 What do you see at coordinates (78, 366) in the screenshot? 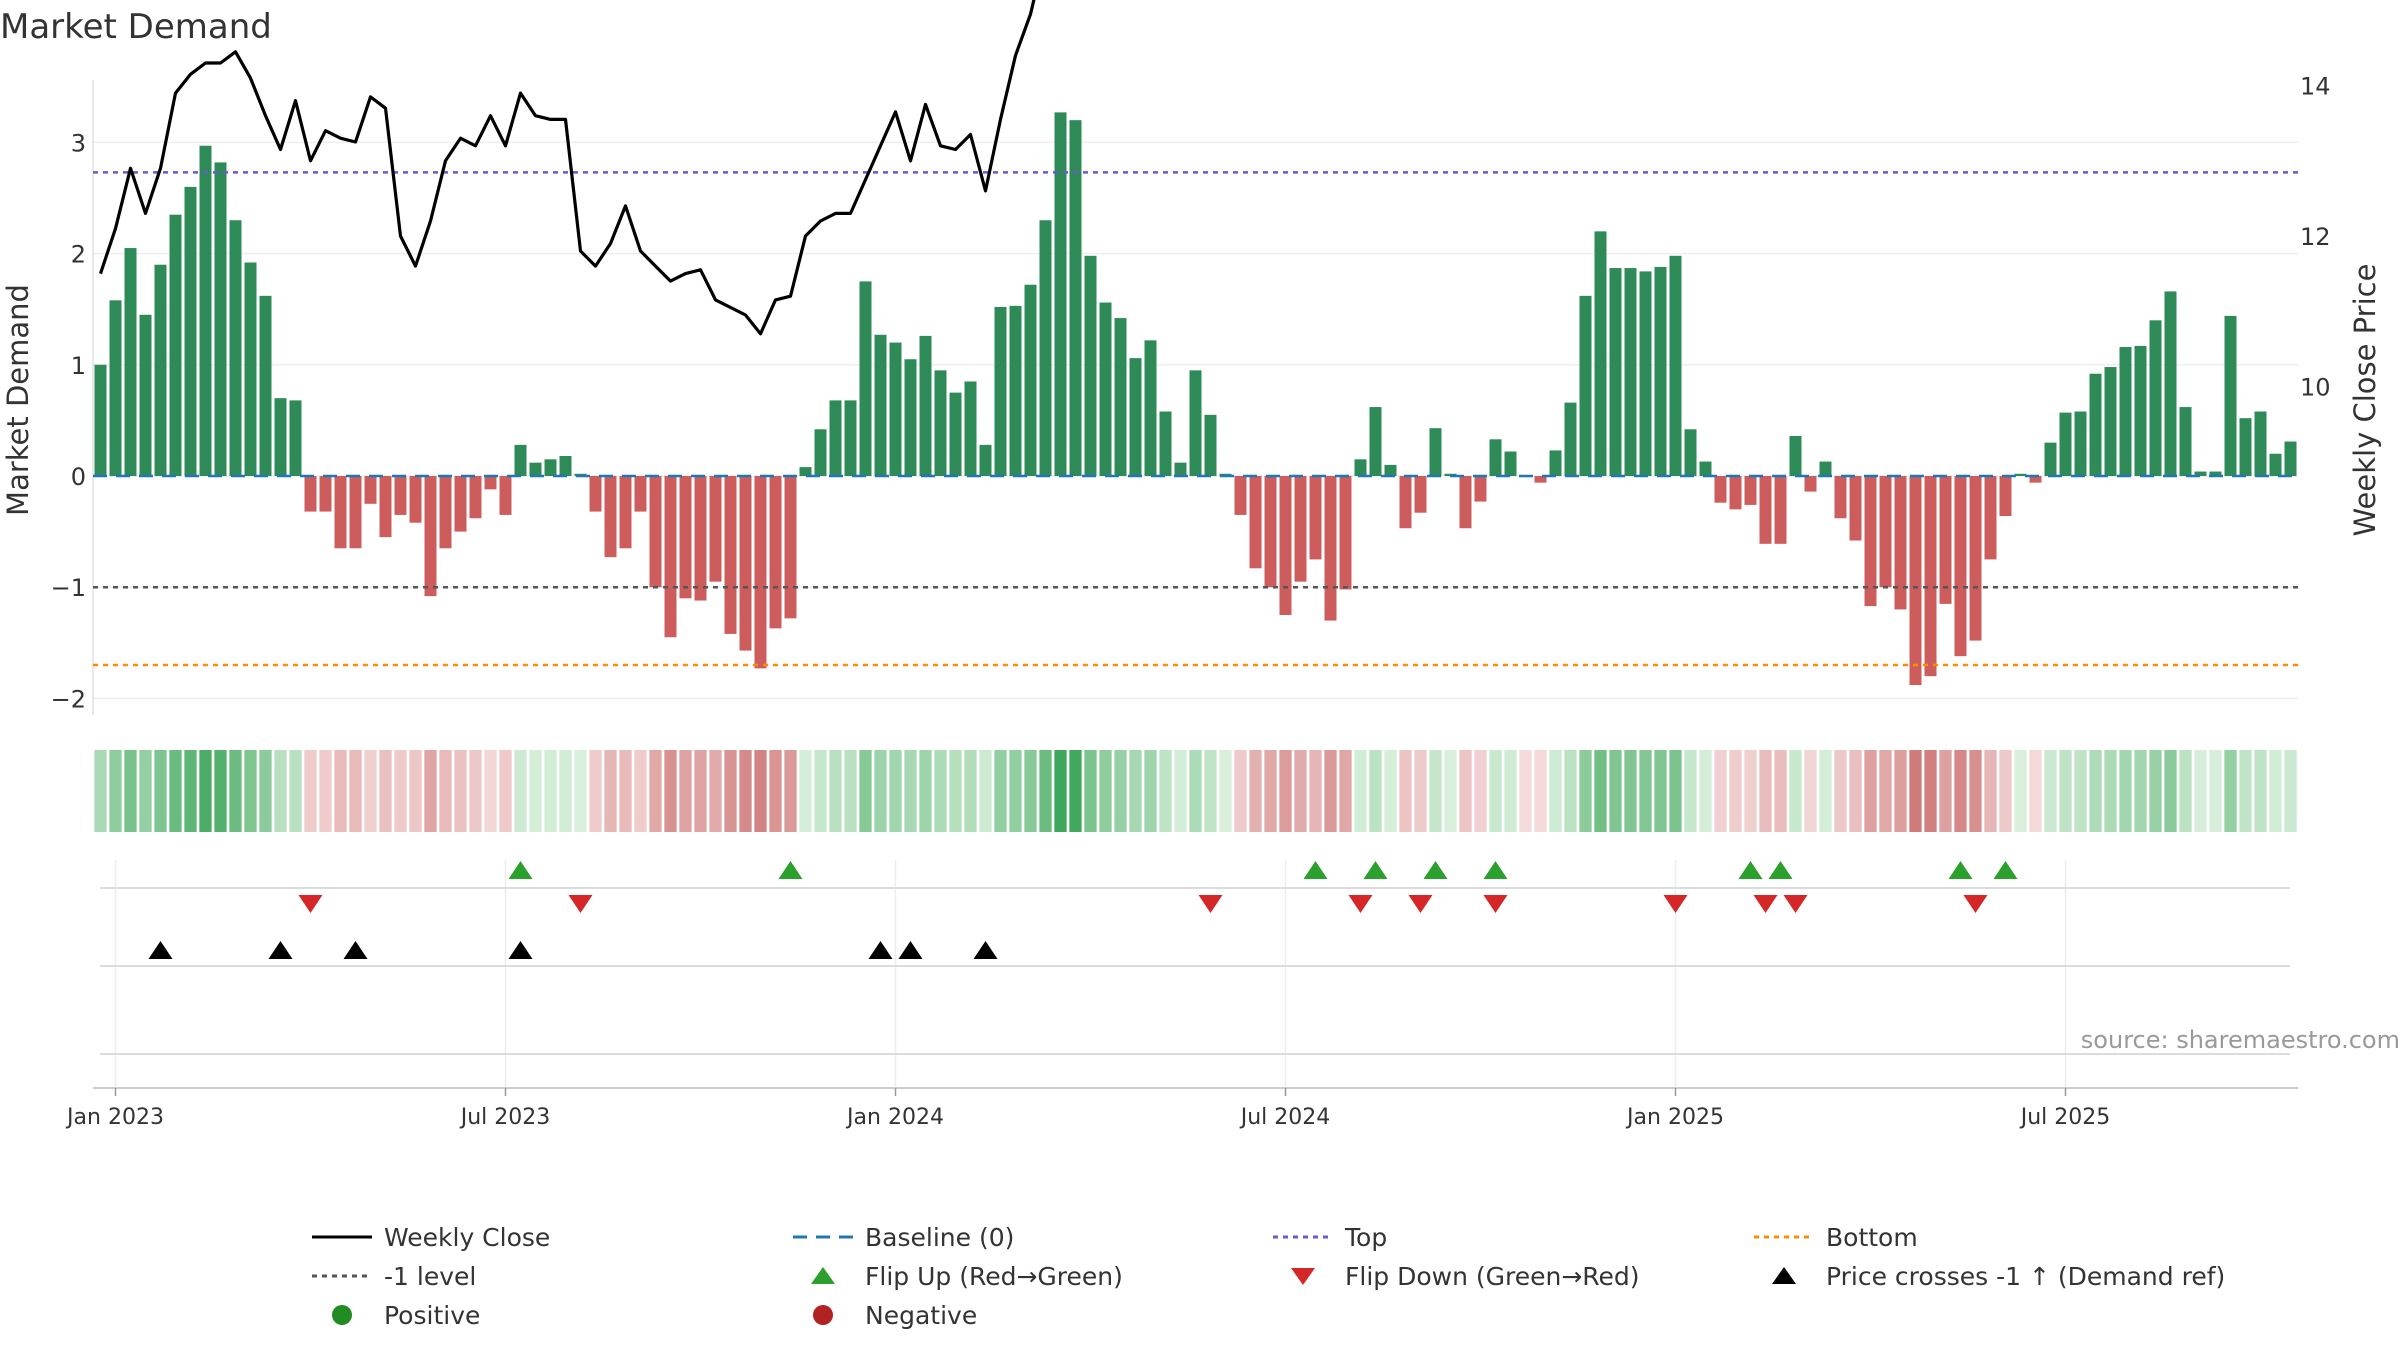
I see `left-tick-label: 1` at bounding box center [78, 366].